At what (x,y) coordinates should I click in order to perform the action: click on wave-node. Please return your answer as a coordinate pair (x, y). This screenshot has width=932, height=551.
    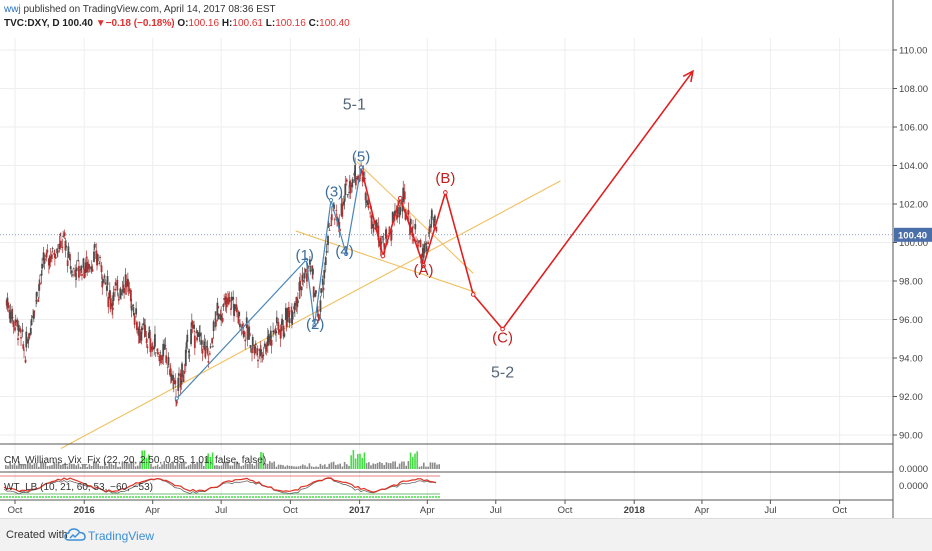
    Looking at the image, I should click on (473, 294).